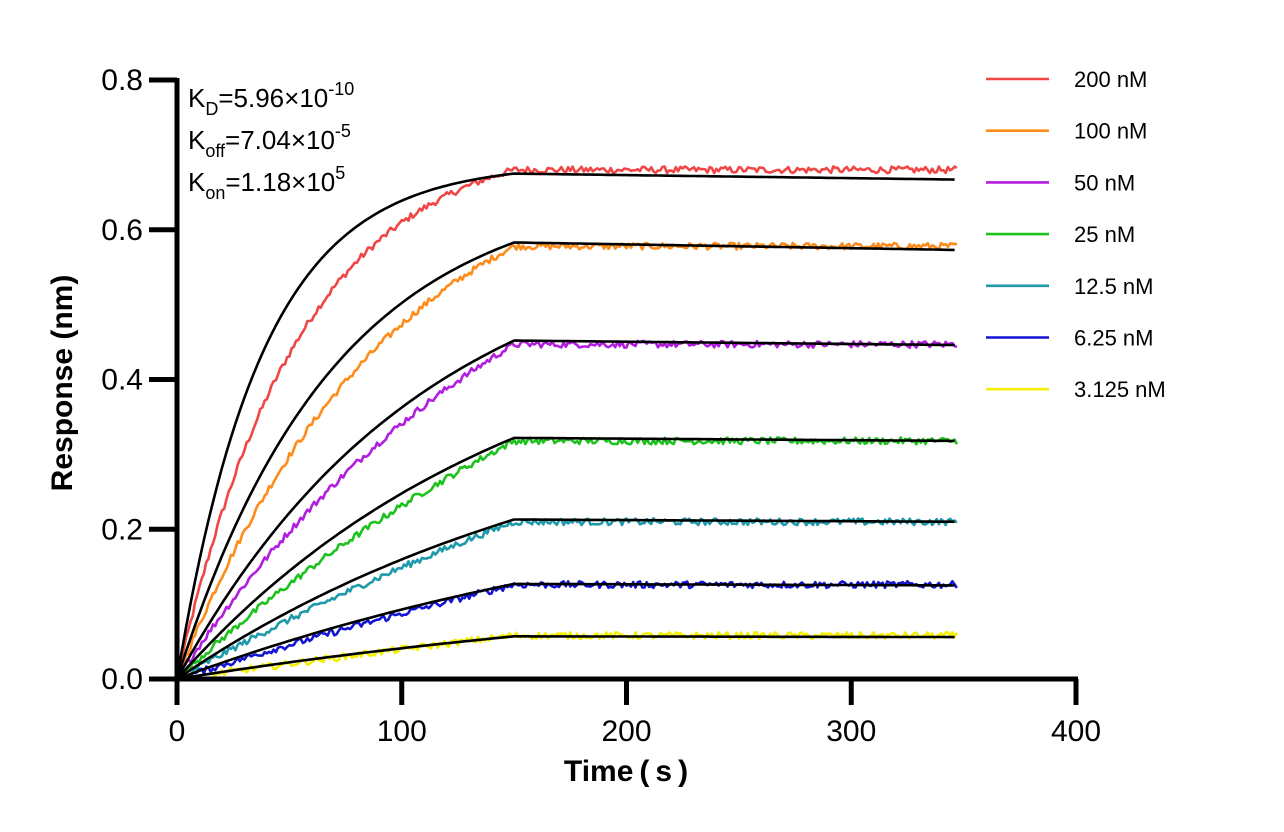  I want to click on legend-label: 25 nM, so click(1104, 234).